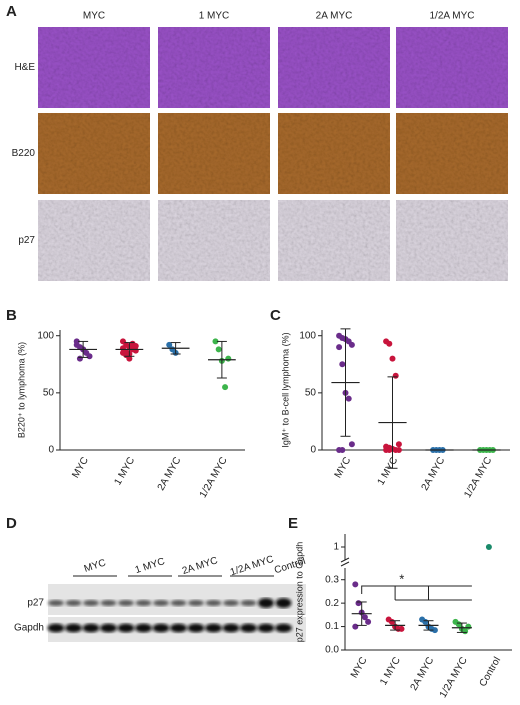  Describe the element at coordinates (29, 628) in the screenshot. I see `blot-row-label: Gapdh` at that location.